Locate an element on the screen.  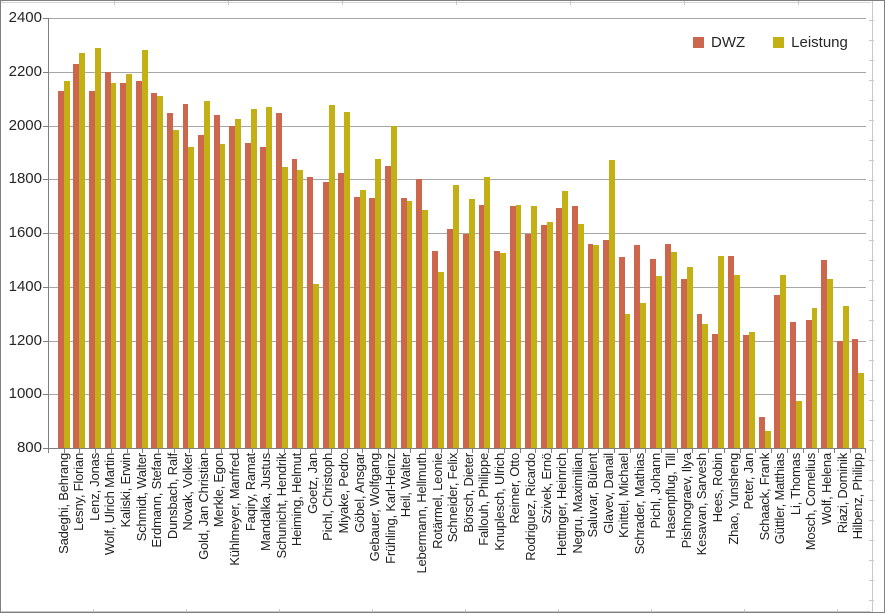
x-label-cell: Pichl, Christoph is located at coordinates (328, 532).